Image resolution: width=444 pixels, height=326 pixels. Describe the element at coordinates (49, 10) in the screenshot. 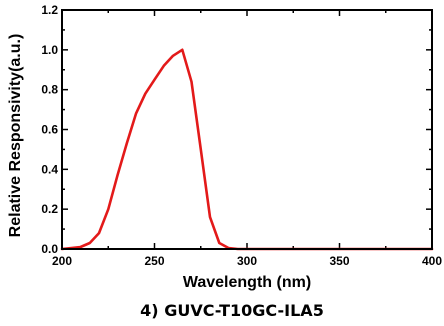

I see `y-tick-label: 1.2` at that location.